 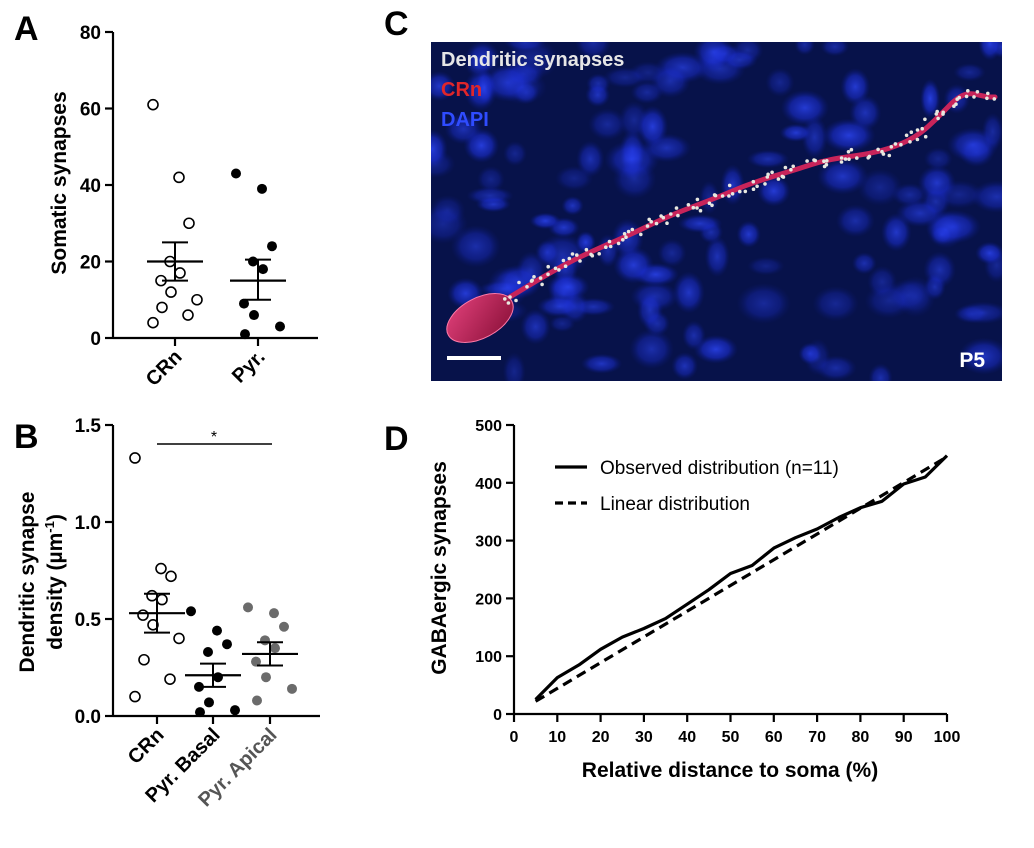 What do you see at coordinates (488, 426) in the screenshot?
I see `y-tick-label: 500` at bounding box center [488, 426].